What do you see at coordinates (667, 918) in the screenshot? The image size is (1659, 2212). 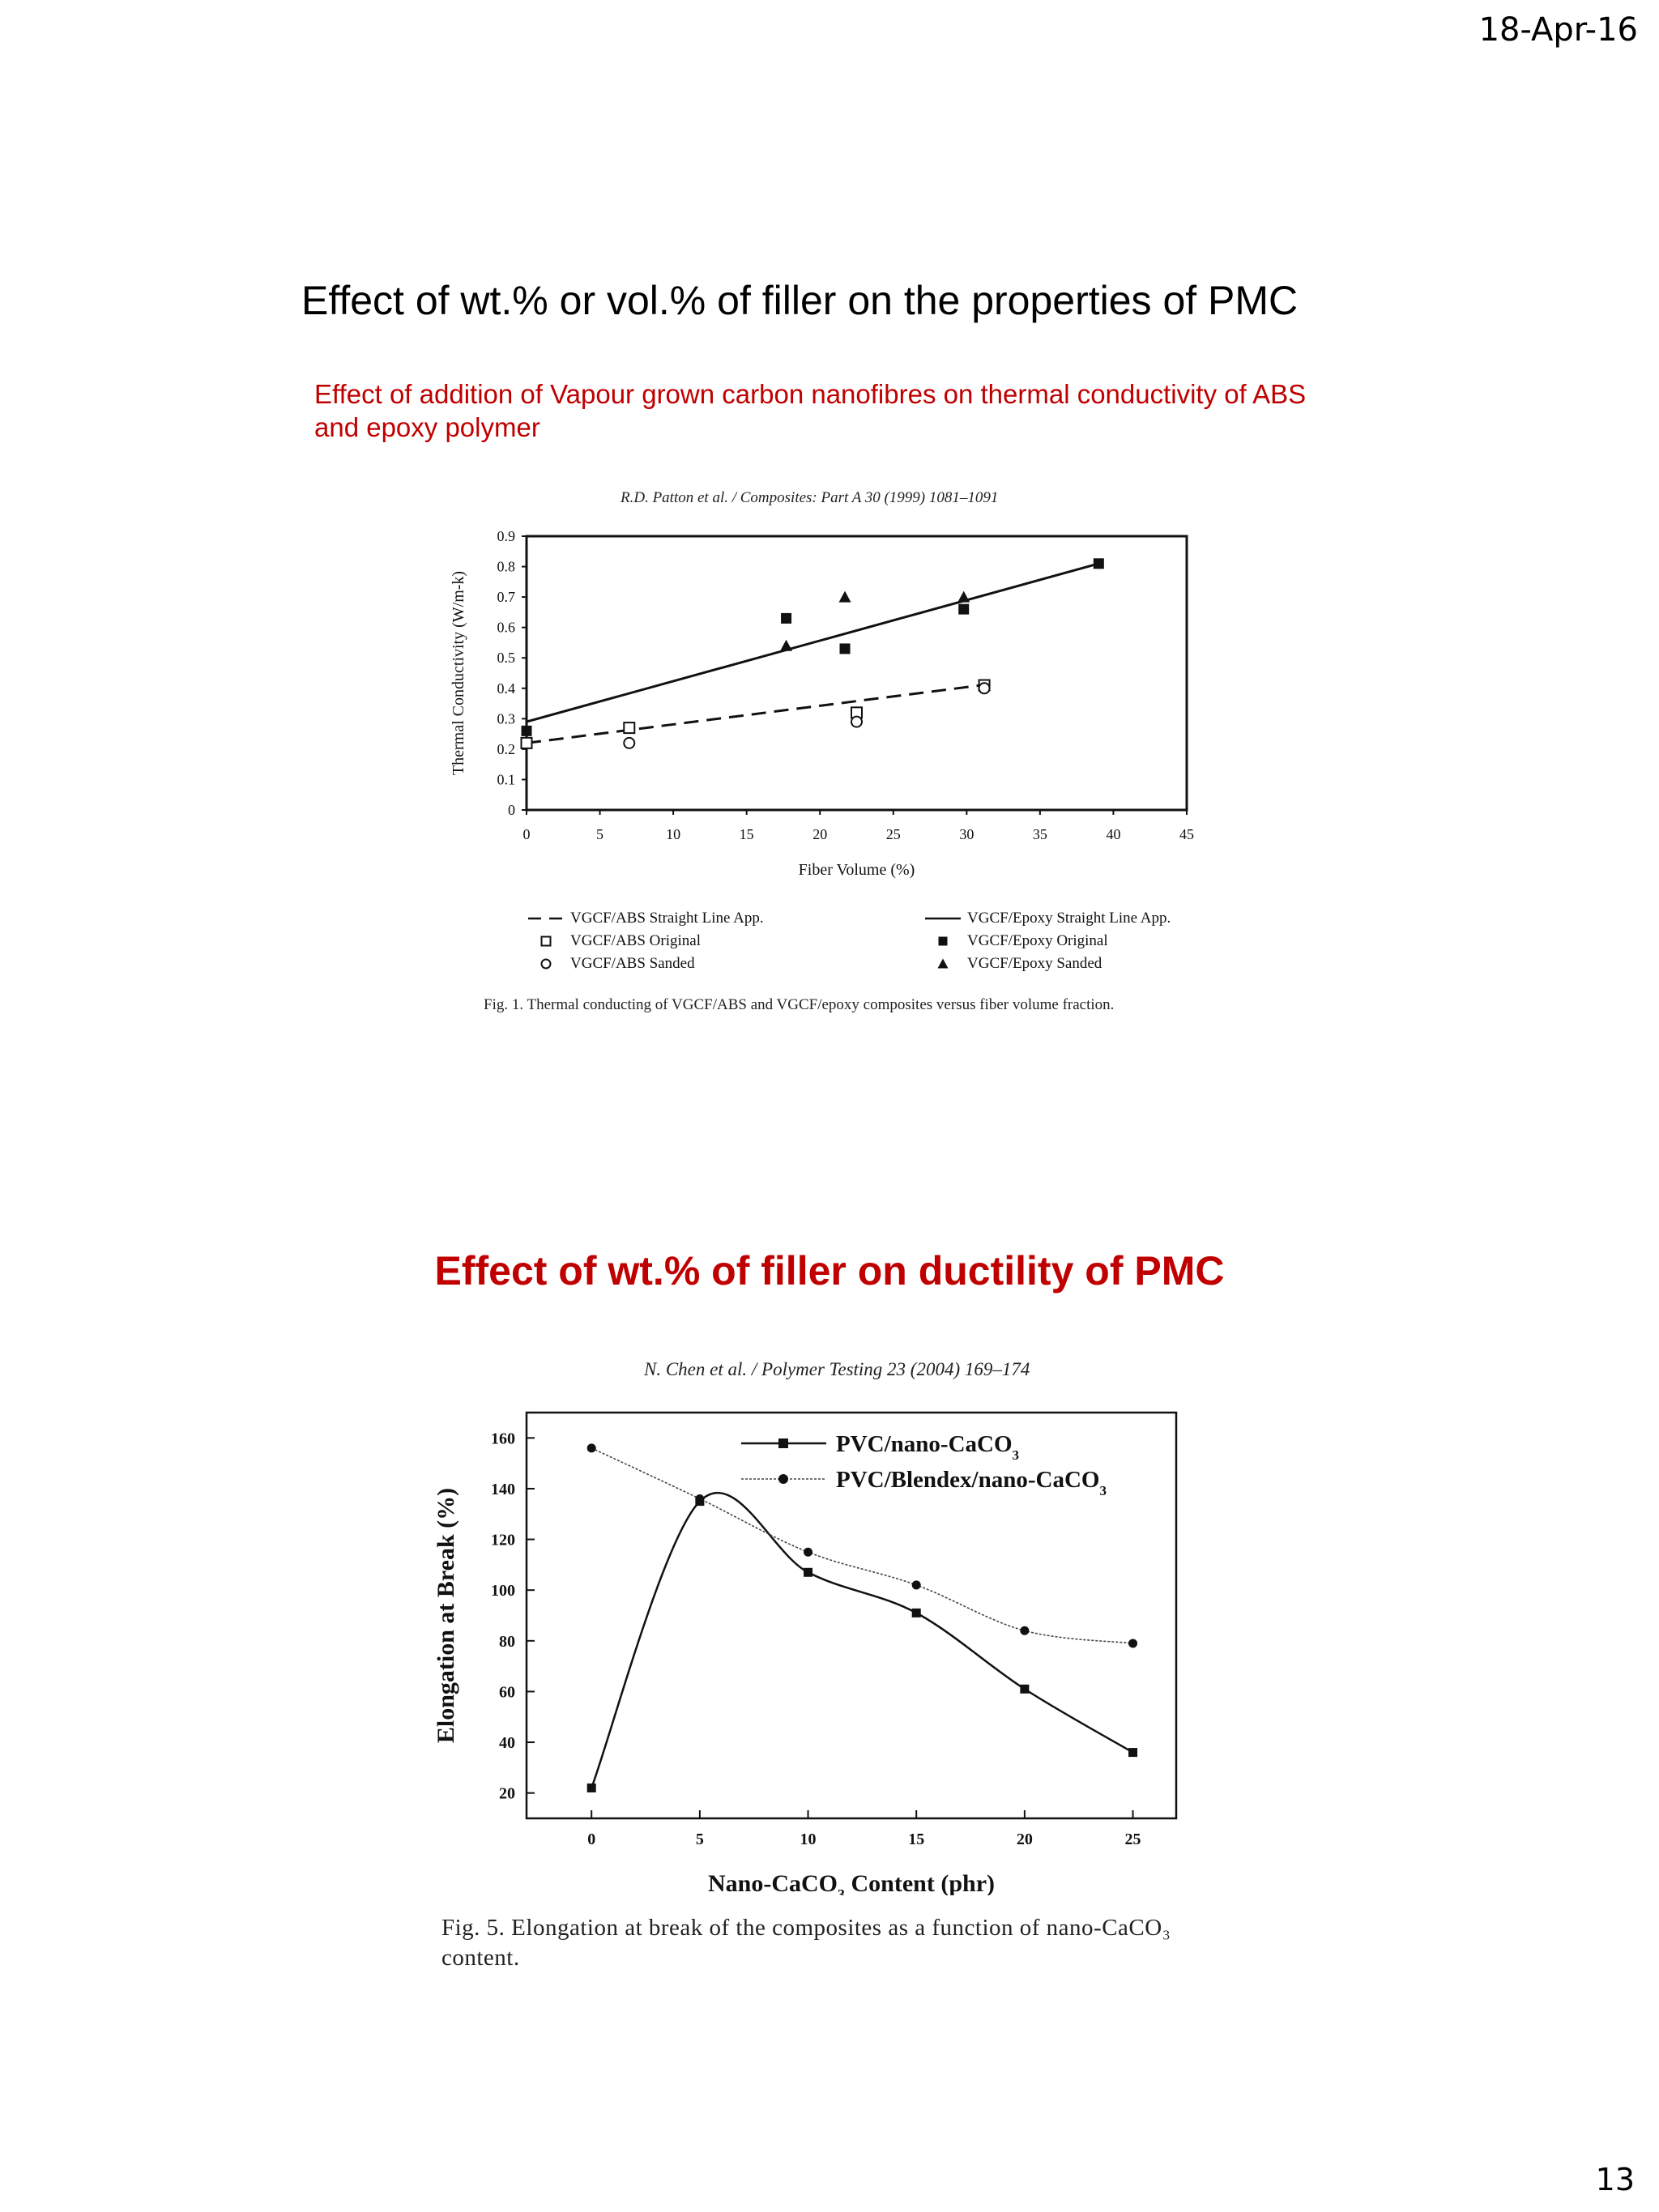 I see `legend-label: VGCF/ABS Straight Line App.` at bounding box center [667, 918].